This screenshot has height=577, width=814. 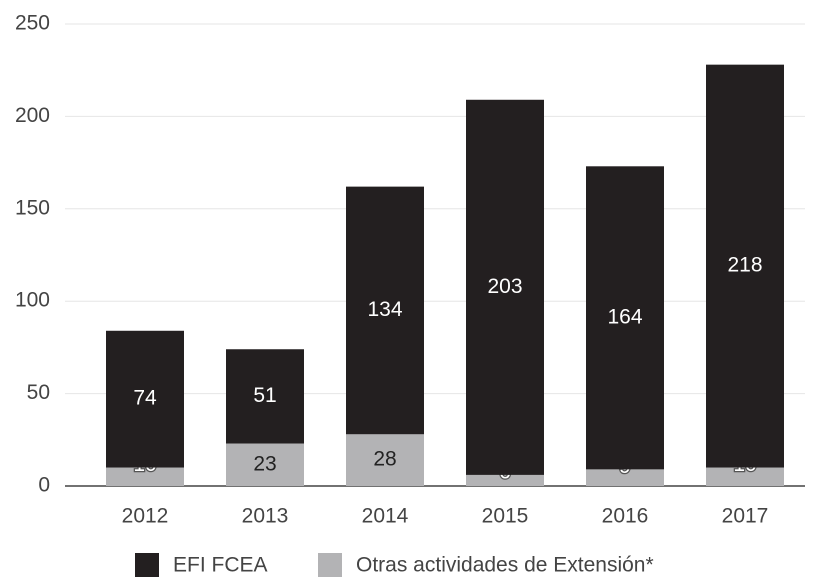 I want to click on data-label: 134, so click(x=384, y=309).